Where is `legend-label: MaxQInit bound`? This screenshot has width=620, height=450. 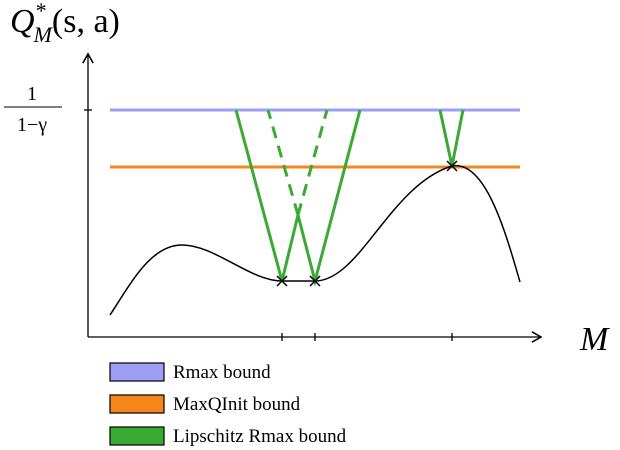 legend-label: MaxQInit bound is located at coordinates (237, 404).